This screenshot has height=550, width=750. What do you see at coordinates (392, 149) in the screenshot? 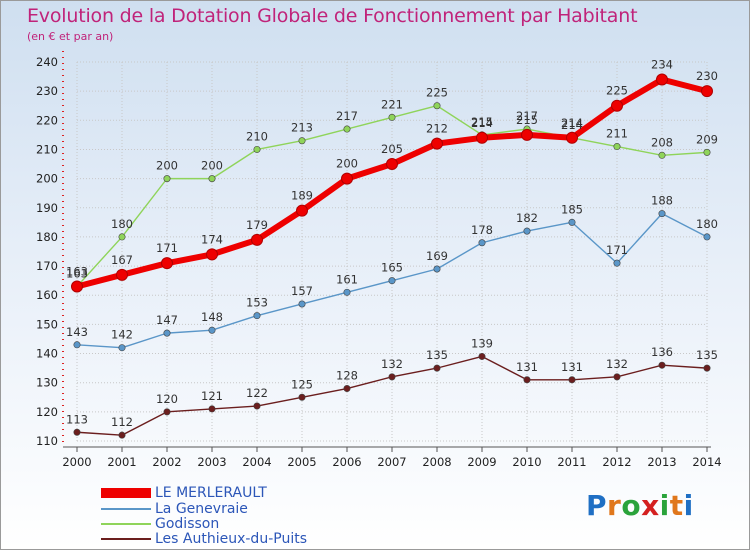
I see `data-label: 205` at bounding box center [392, 149].